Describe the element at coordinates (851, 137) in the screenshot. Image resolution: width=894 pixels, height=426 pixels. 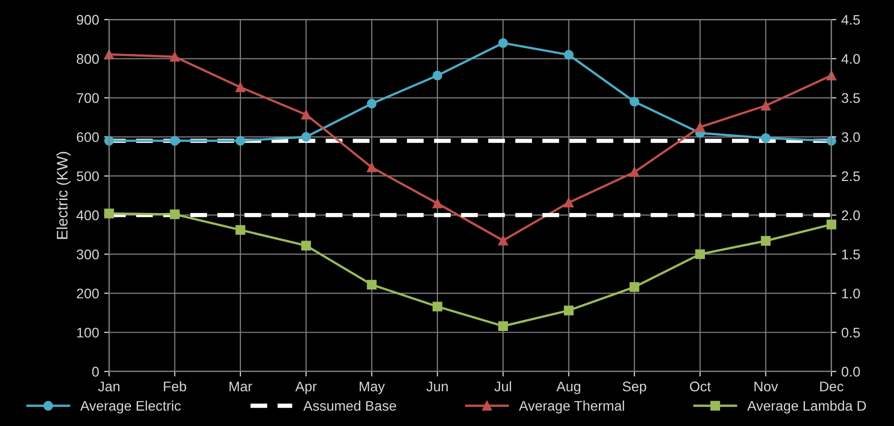
I see `y2-tick-label: 3.0` at that location.